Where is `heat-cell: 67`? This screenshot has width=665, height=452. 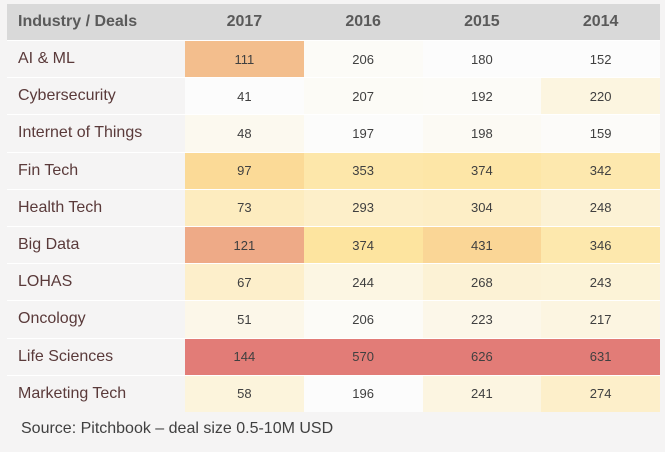 heat-cell: 67 is located at coordinates (244, 282).